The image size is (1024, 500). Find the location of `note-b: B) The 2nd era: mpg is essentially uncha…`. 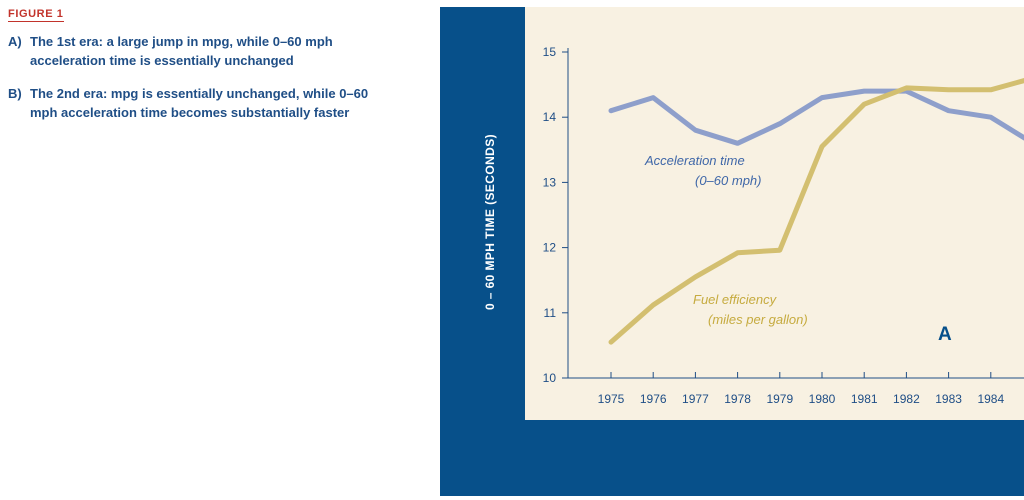

note-b: B) The 2nd era: mpg is essentially uncha… is located at coordinates (198, 103).